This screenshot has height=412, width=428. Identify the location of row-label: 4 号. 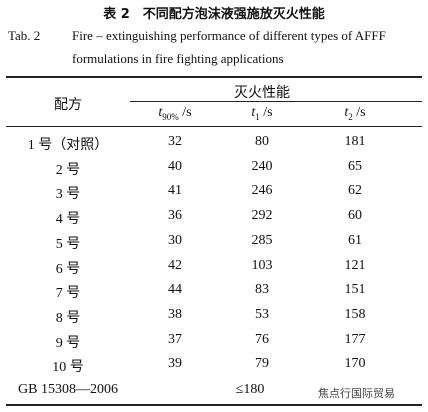
(68, 220).